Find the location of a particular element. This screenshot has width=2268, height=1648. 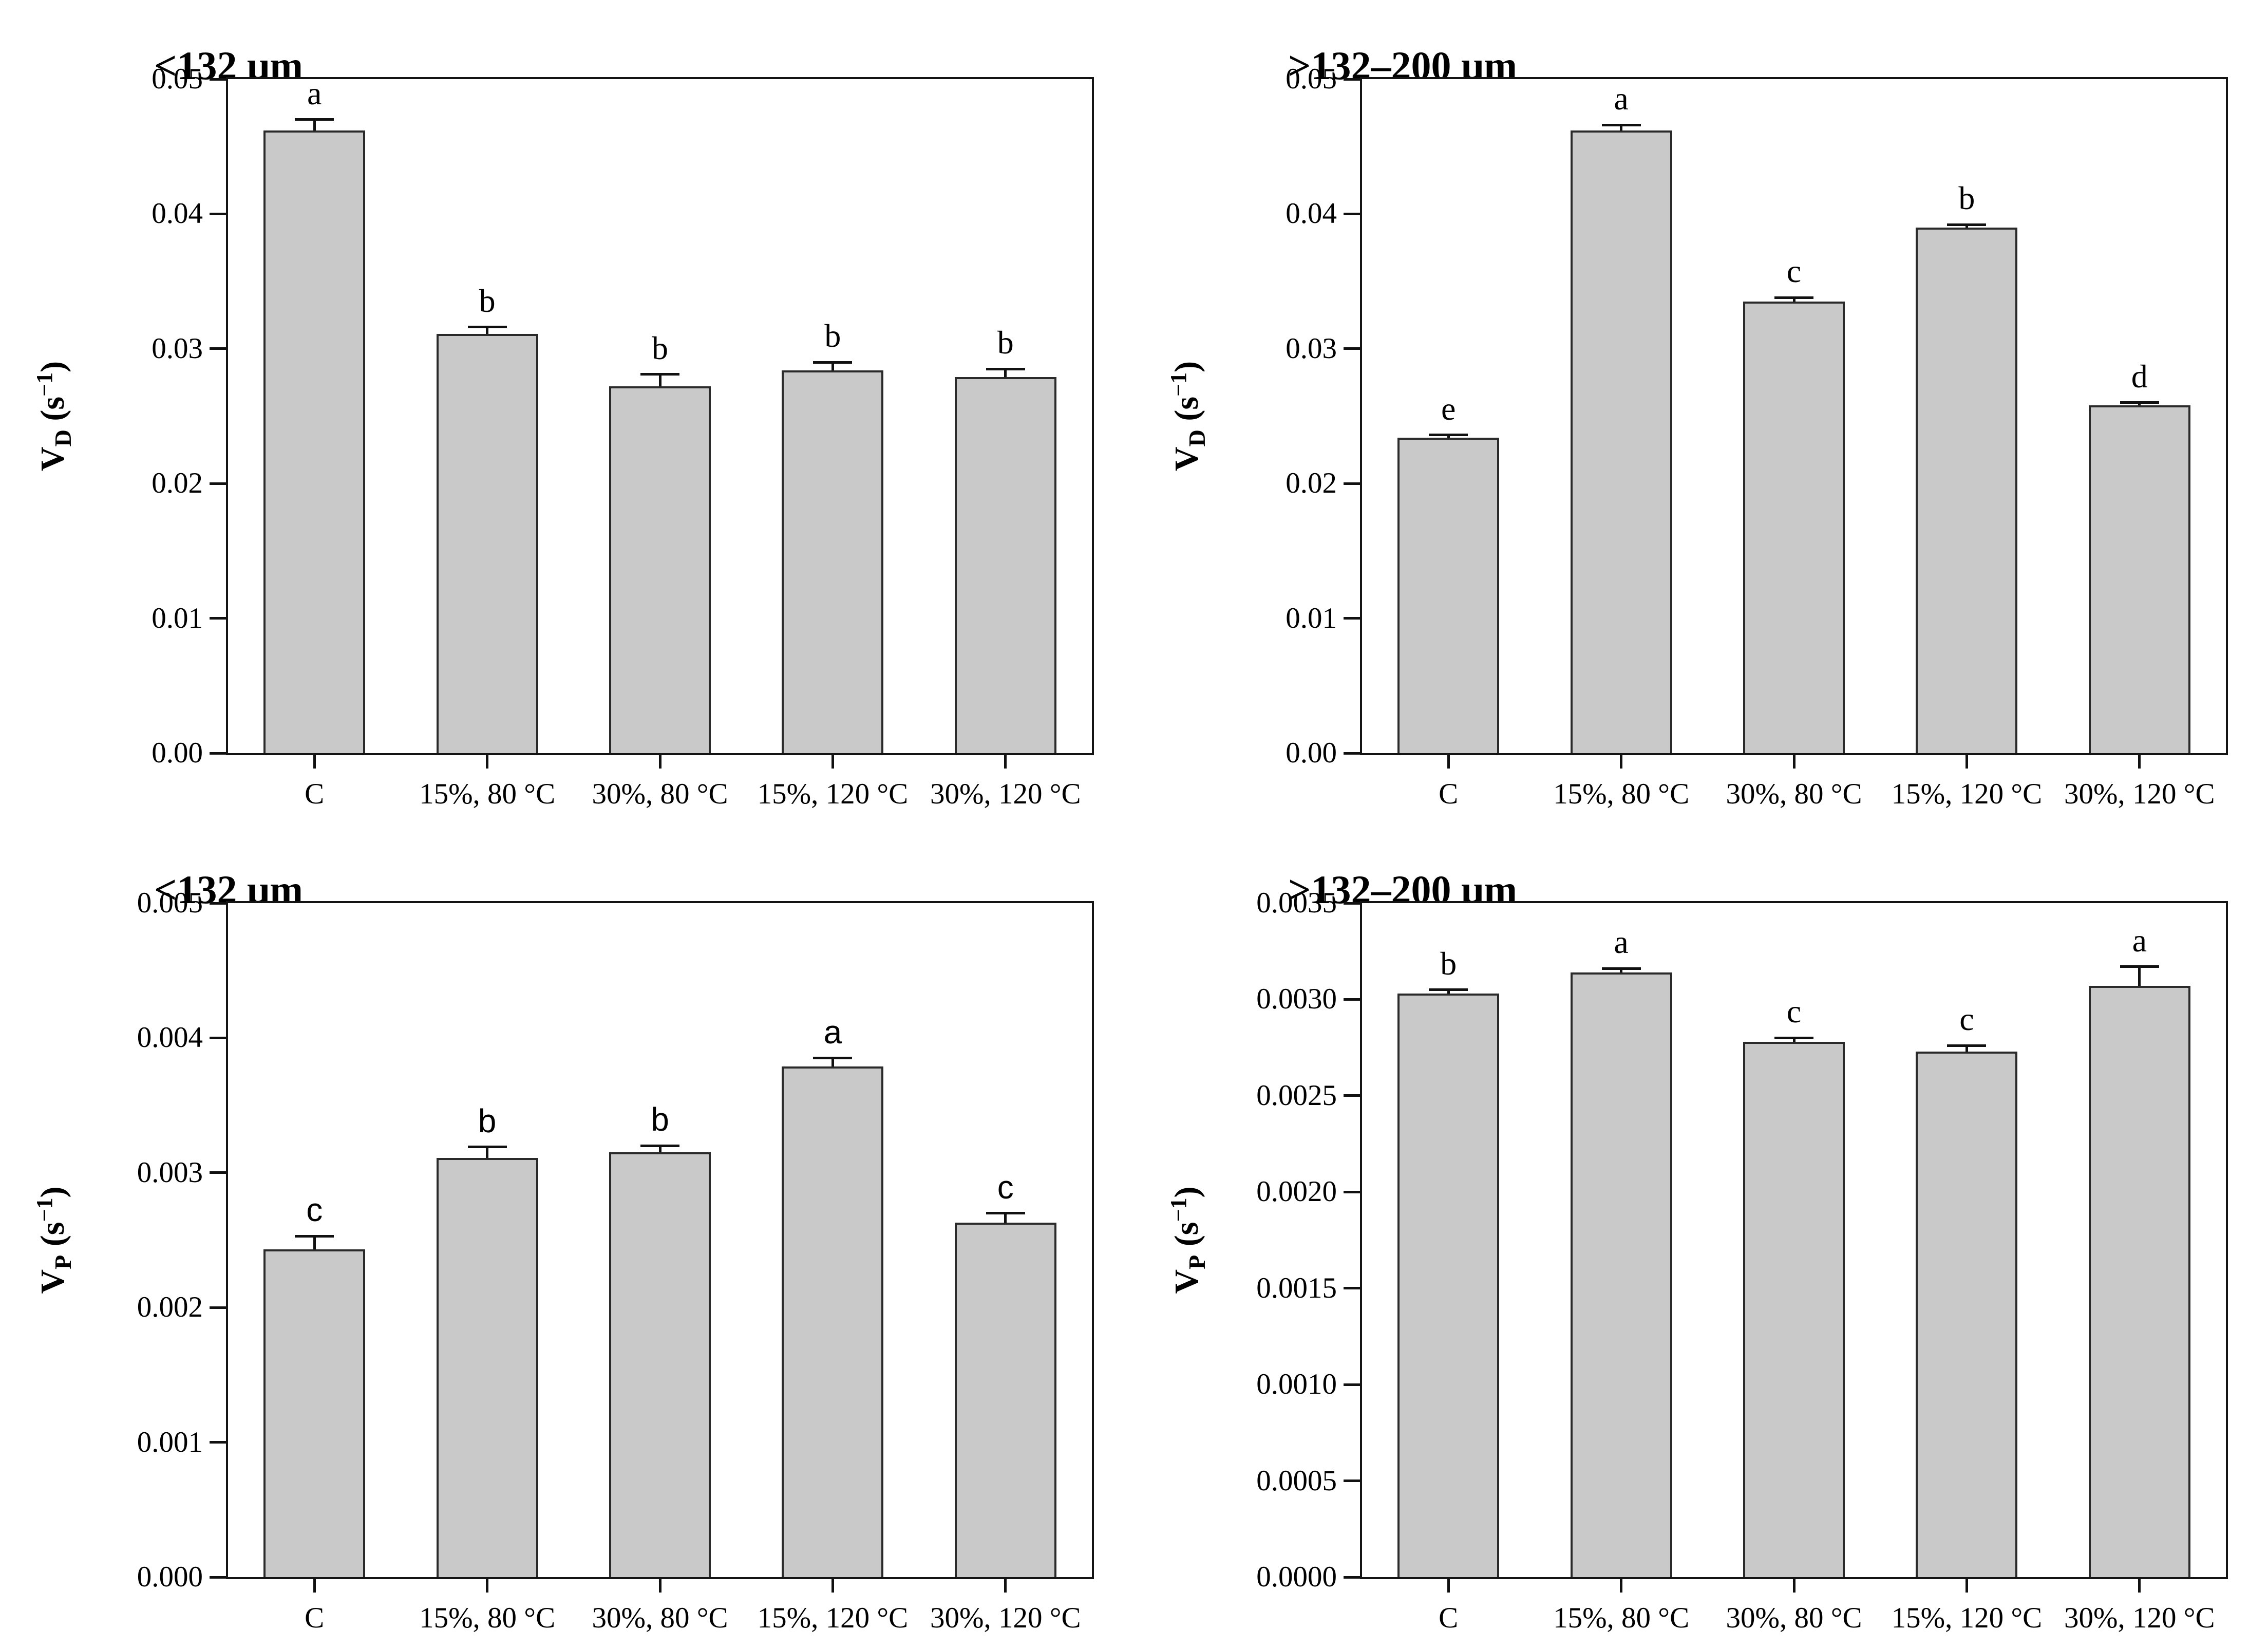

y-tick-label: 0.00 is located at coordinates (1311, 753).